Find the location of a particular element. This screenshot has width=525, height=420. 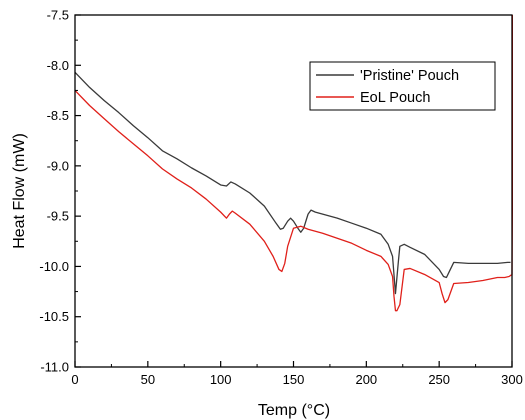

y-tick-label: -8.5 is located at coordinates (58, 115).